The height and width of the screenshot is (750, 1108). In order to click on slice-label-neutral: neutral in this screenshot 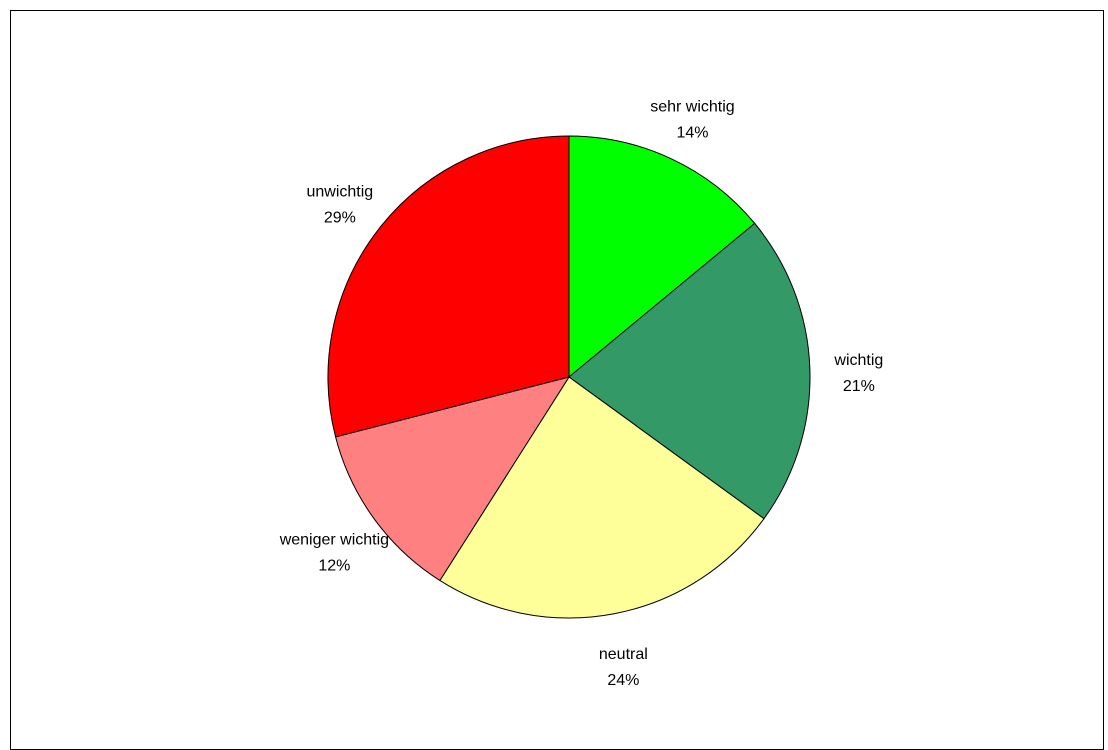, I will do `click(623, 654)`.